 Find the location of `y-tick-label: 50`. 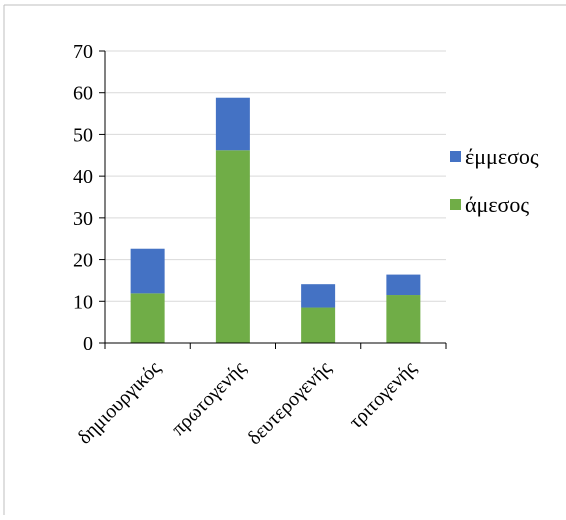

y-tick-label: 50 is located at coordinates (83, 135).